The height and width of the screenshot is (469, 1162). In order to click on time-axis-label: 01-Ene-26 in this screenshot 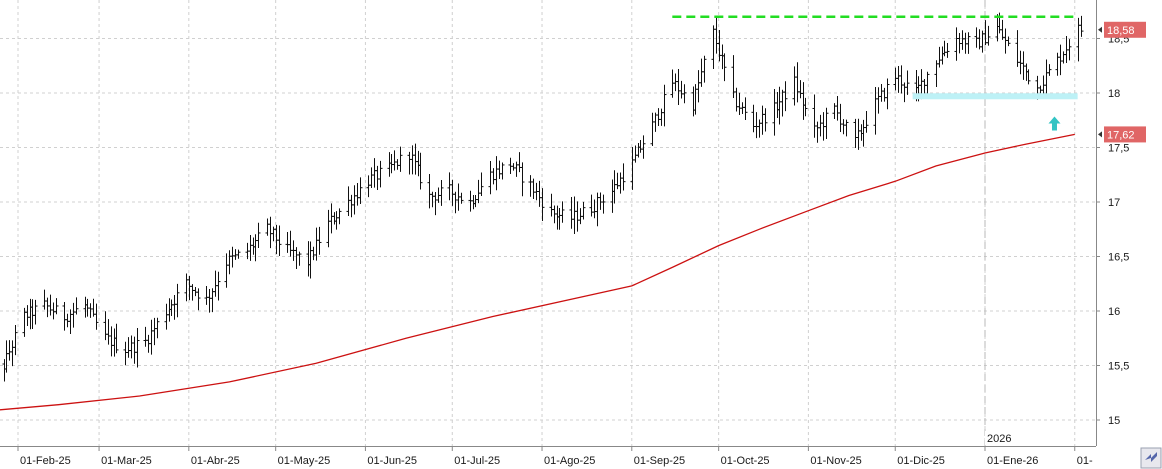, I will do `click(1012, 461)`.